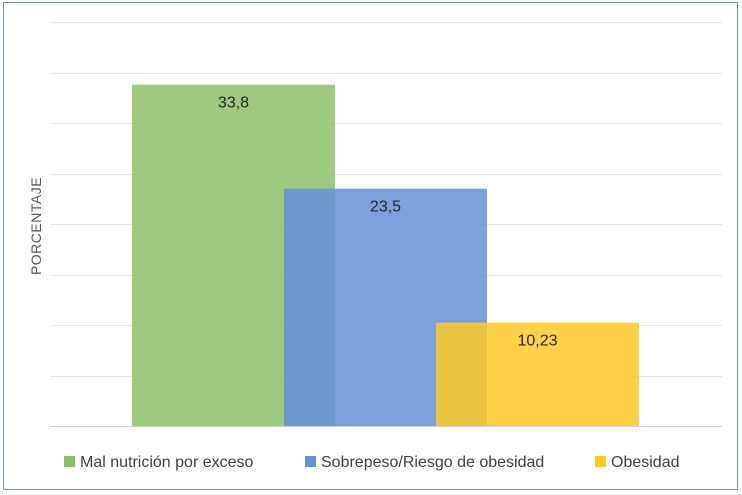 This screenshot has height=495, width=742. I want to click on legend-label-2: Sobrepeso/Riesgo de obesidad, so click(432, 462).